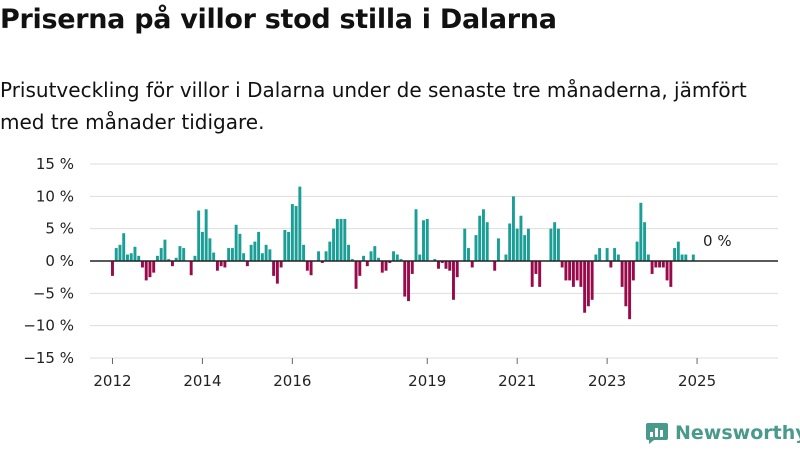 This screenshot has width=800, height=450. What do you see at coordinates (112, 381) in the screenshot?
I see `x-tick-label: 2012` at bounding box center [112, 381].